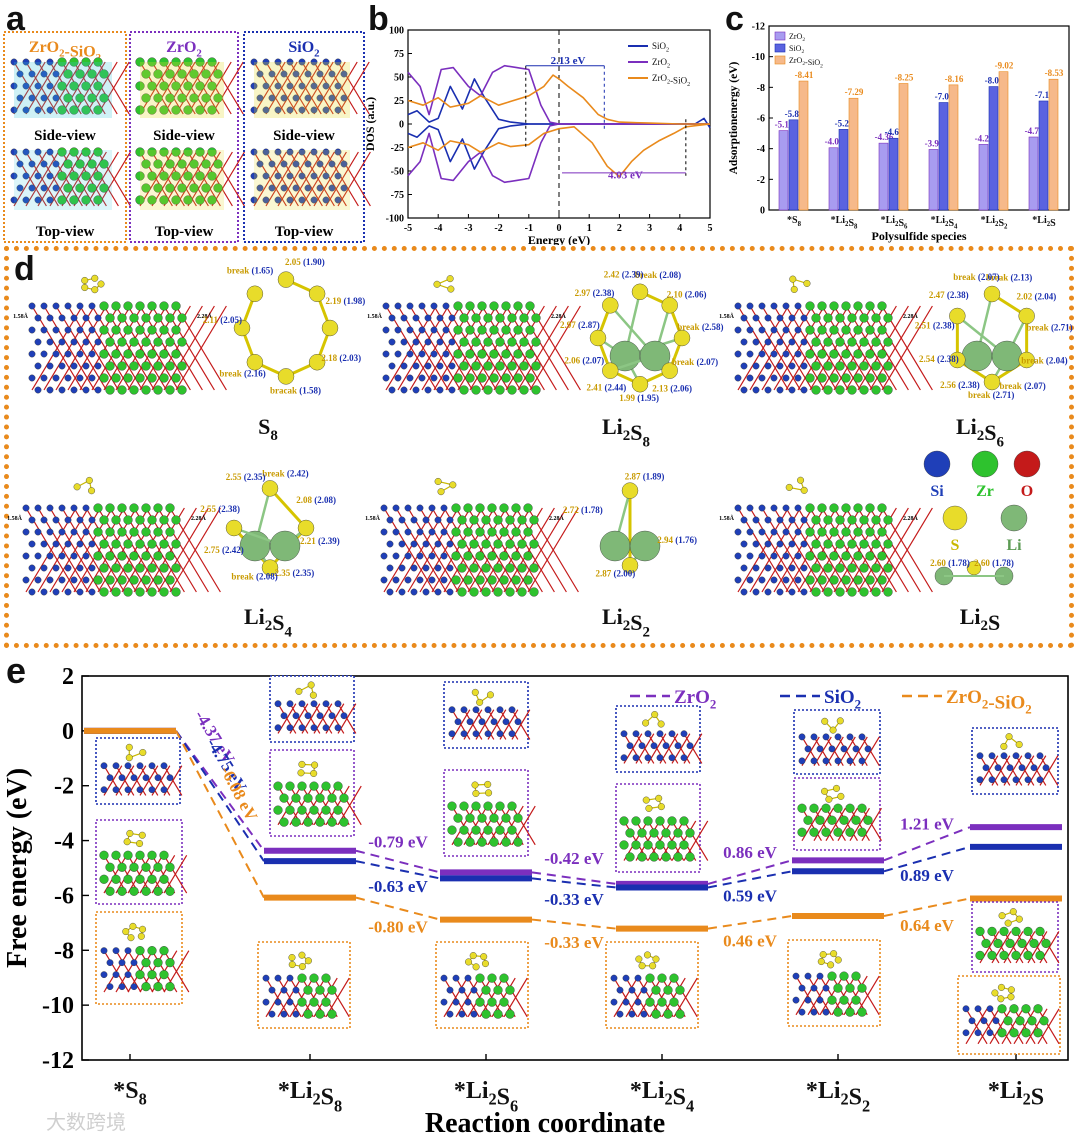 This screenshot has width=1080, height=1140. What do you see at coordinates (758, 27) in the screenshot?
I see `y-tick-label: -12` at bounding box center [758, 27].